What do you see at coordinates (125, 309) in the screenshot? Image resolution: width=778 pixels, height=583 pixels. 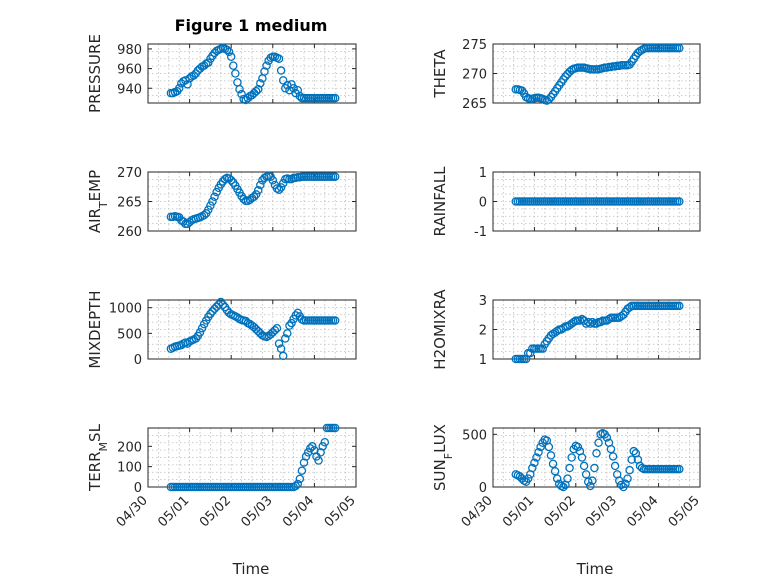 I see `y-tick-label: 1000` at bounding box center [125, 309].